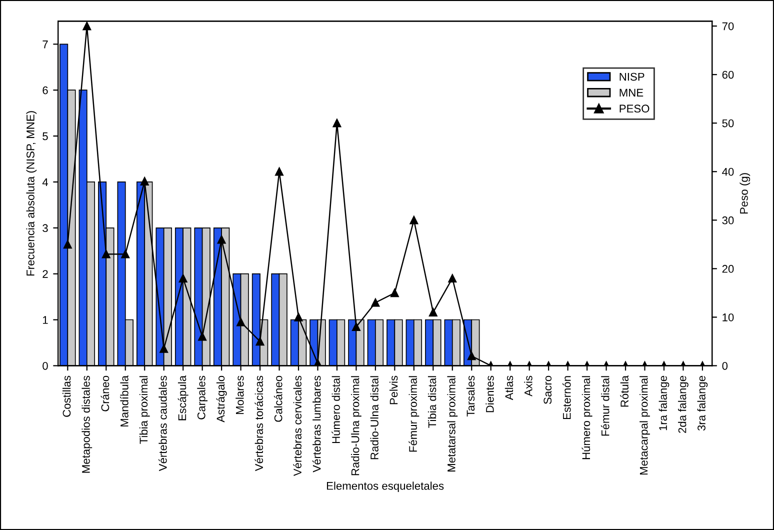  Describe the element at coordinates (316, 424) in the screenshot. I see `x-tick-label: Vértebras lumbares` at that location.